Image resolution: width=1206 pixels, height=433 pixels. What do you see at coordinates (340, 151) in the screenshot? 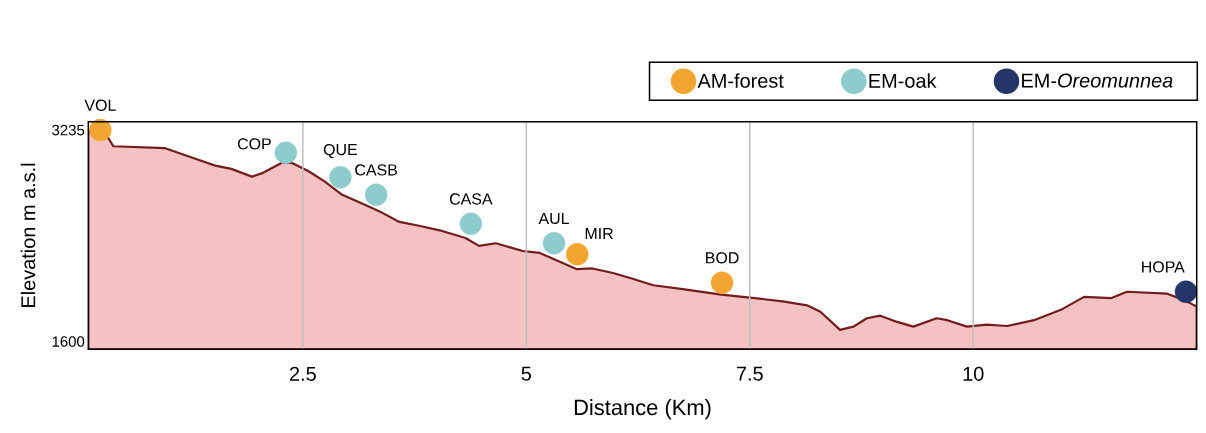
I see `annotation: QUE` at bounding box center [340, 151].